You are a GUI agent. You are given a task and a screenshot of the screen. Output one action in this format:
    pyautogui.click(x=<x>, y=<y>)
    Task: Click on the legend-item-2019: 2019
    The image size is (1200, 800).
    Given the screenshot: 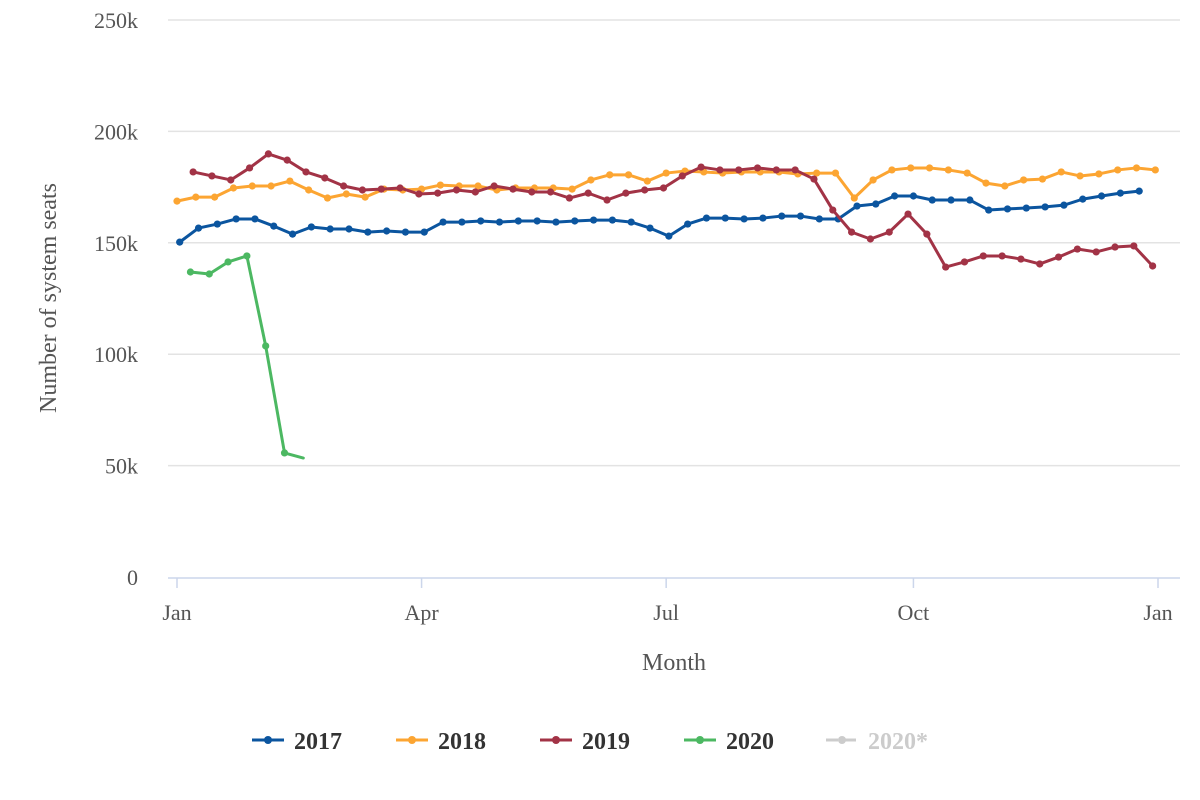 What is the action you would take?
    pyautogui.click(x=585, y=742)
    